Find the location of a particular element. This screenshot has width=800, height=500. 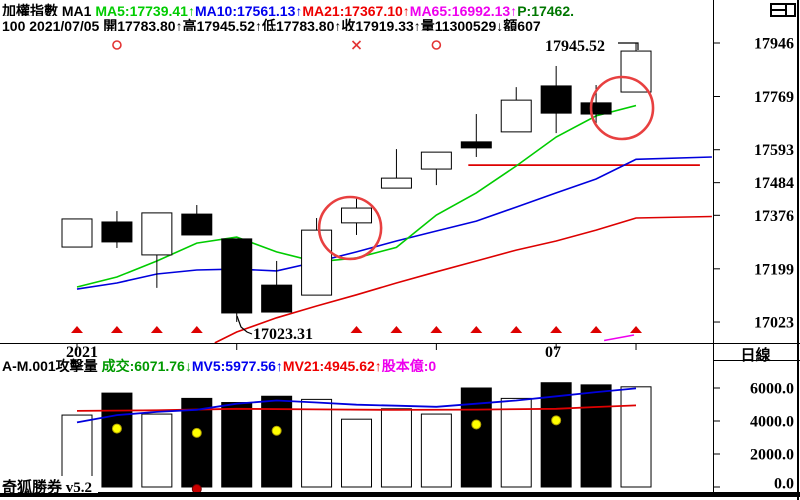

marker-cross-icon is located at coordinates (356, 45).